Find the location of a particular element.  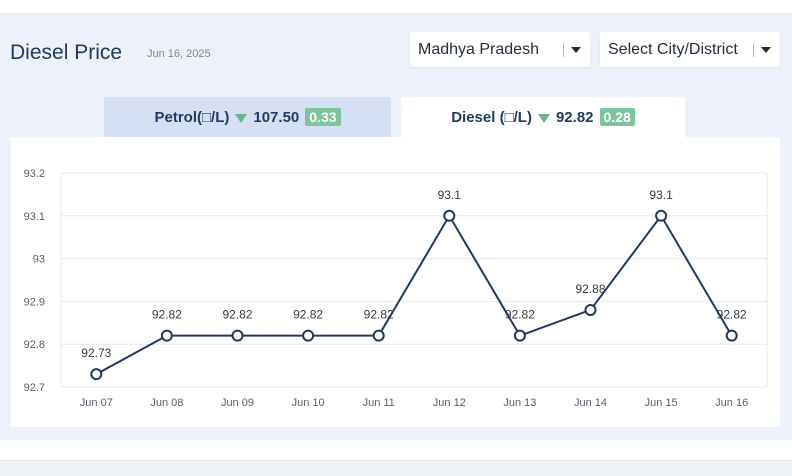

tab-petrol-price: 107.50 is located at coordinates (276, 117).